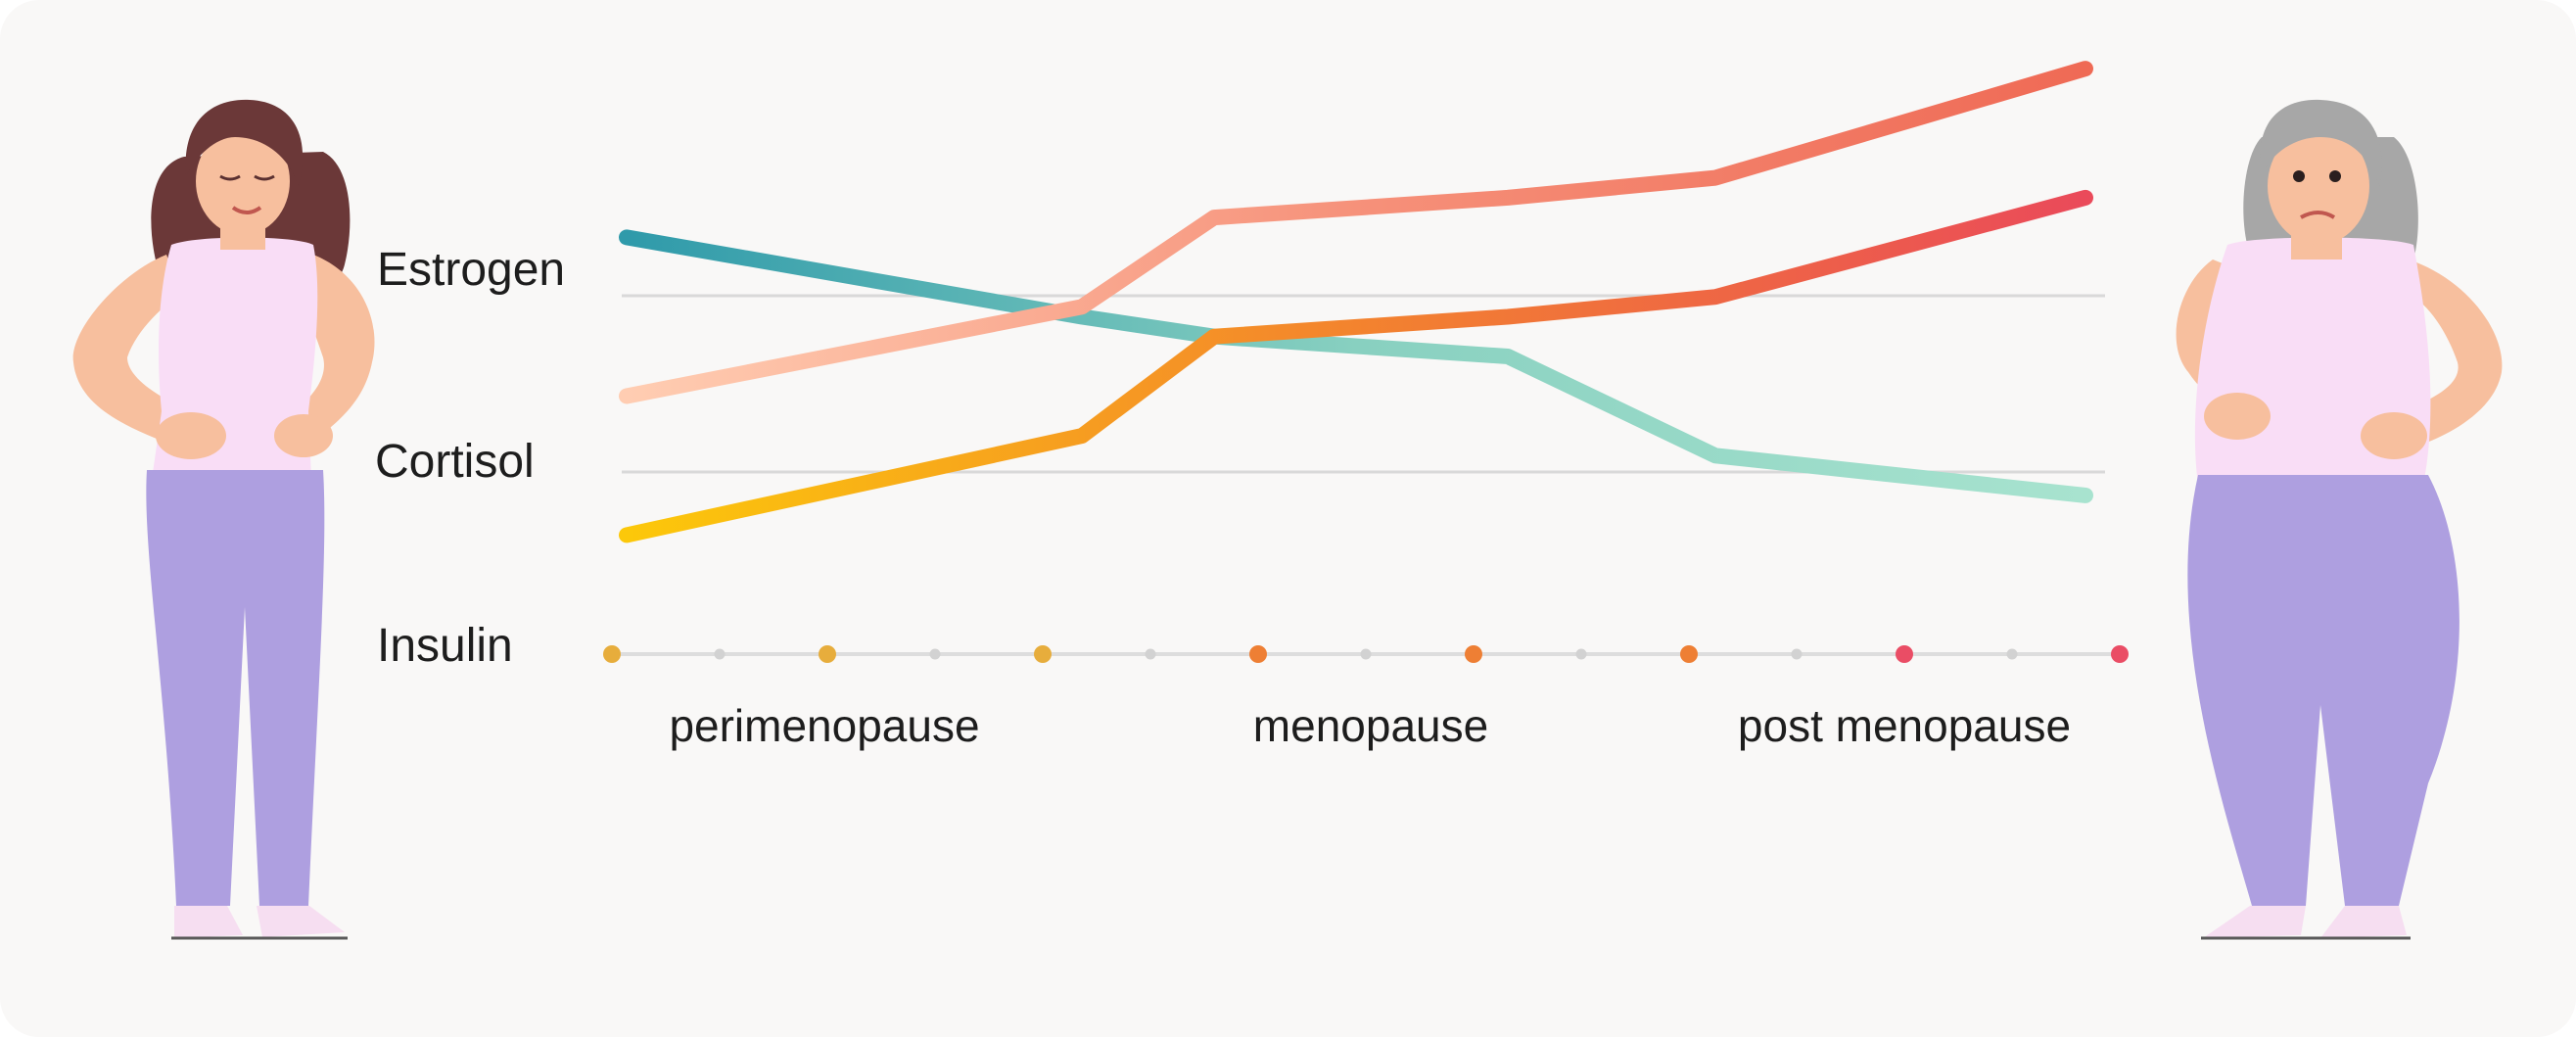 The width and height of the screenshot is (2576, 1037). Describe the element at coordinates (1904, 725) in the screenshot. I see `phase-label-post-menopause: post menopause` at that location.